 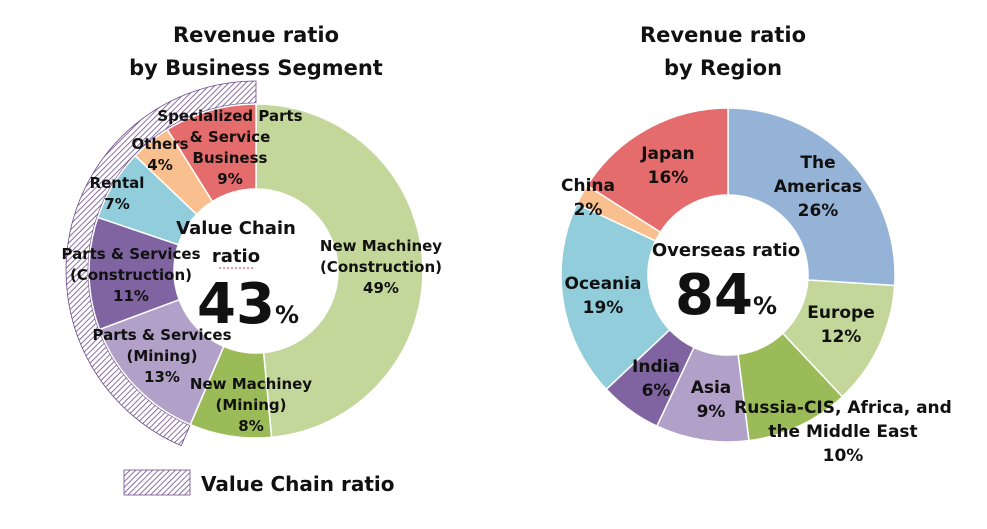 I want to click on segment-label-specialized-parts-service-business: Specialized Parts & Service Business 9%, so click(x=229, y=147).